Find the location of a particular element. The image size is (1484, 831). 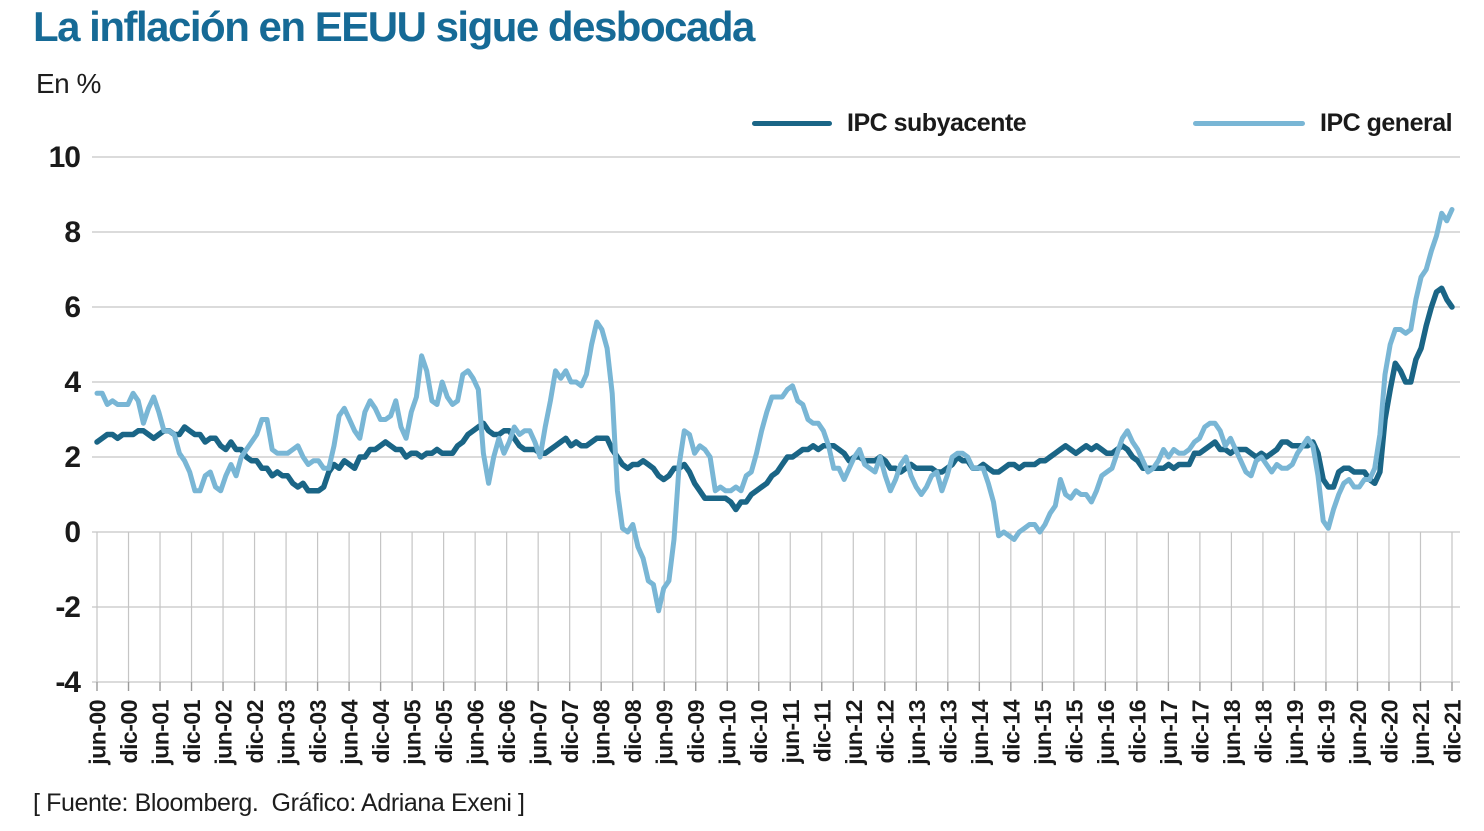

legend-item-ipc-subyacente: IPC subyacente is located at coordinates (889, 123).